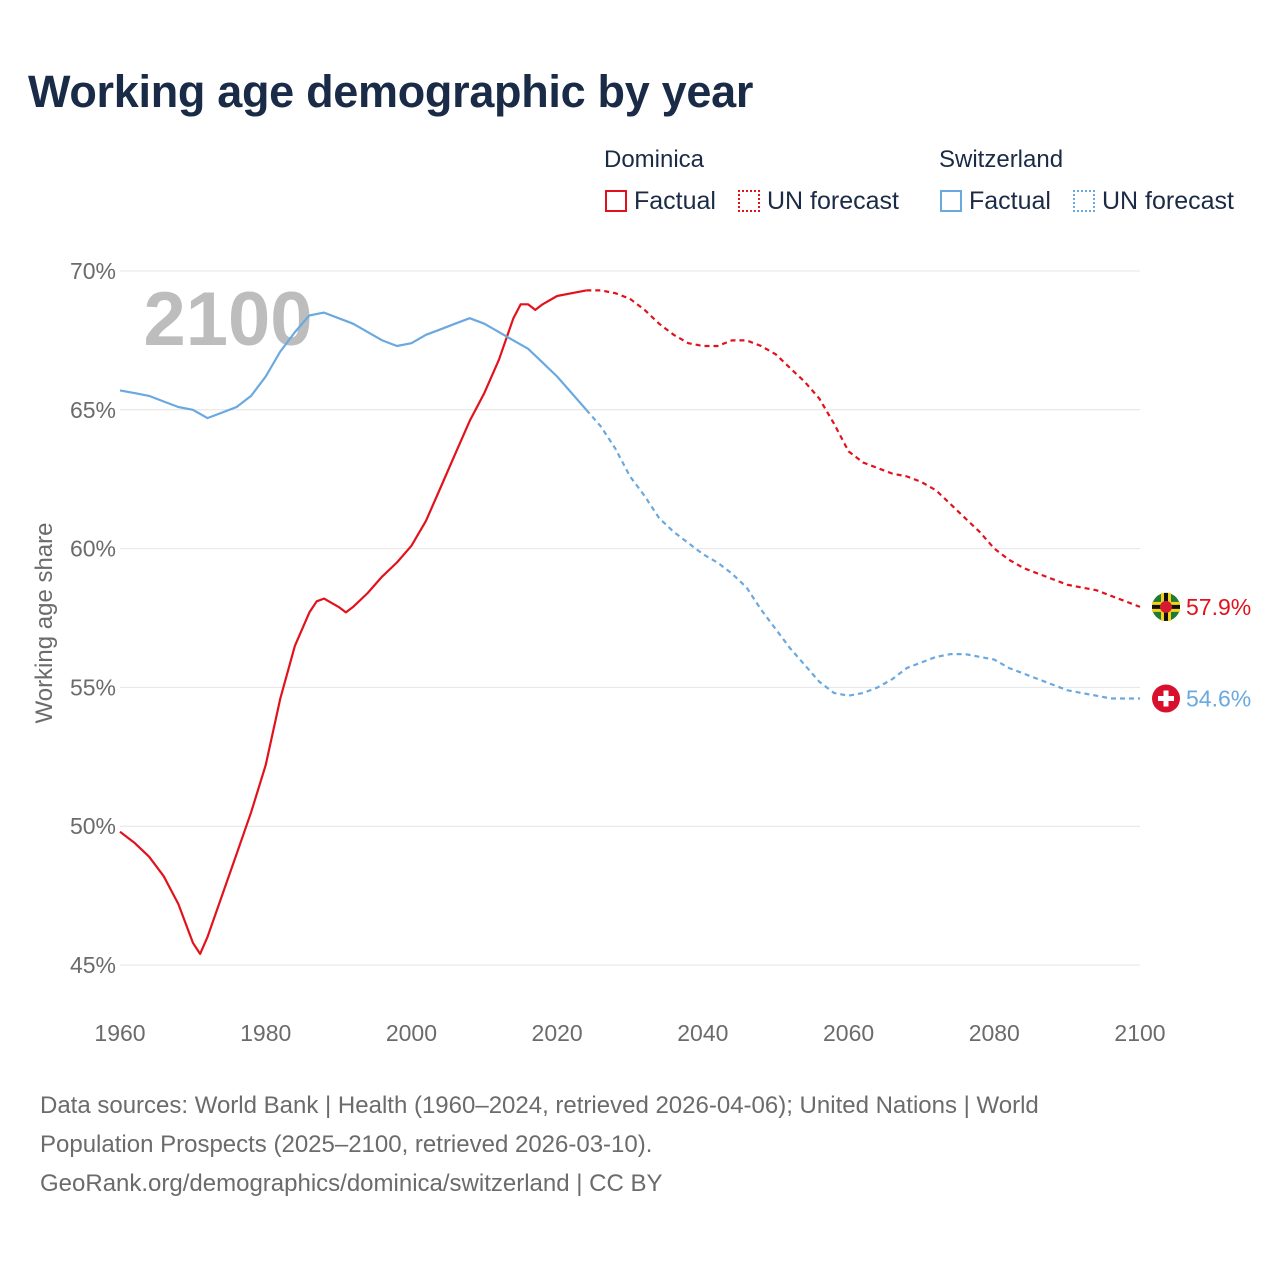 The width and height of the screenshot is (1280, 1280). I want to click on y-tick-label: 60%, so click(93, 549).